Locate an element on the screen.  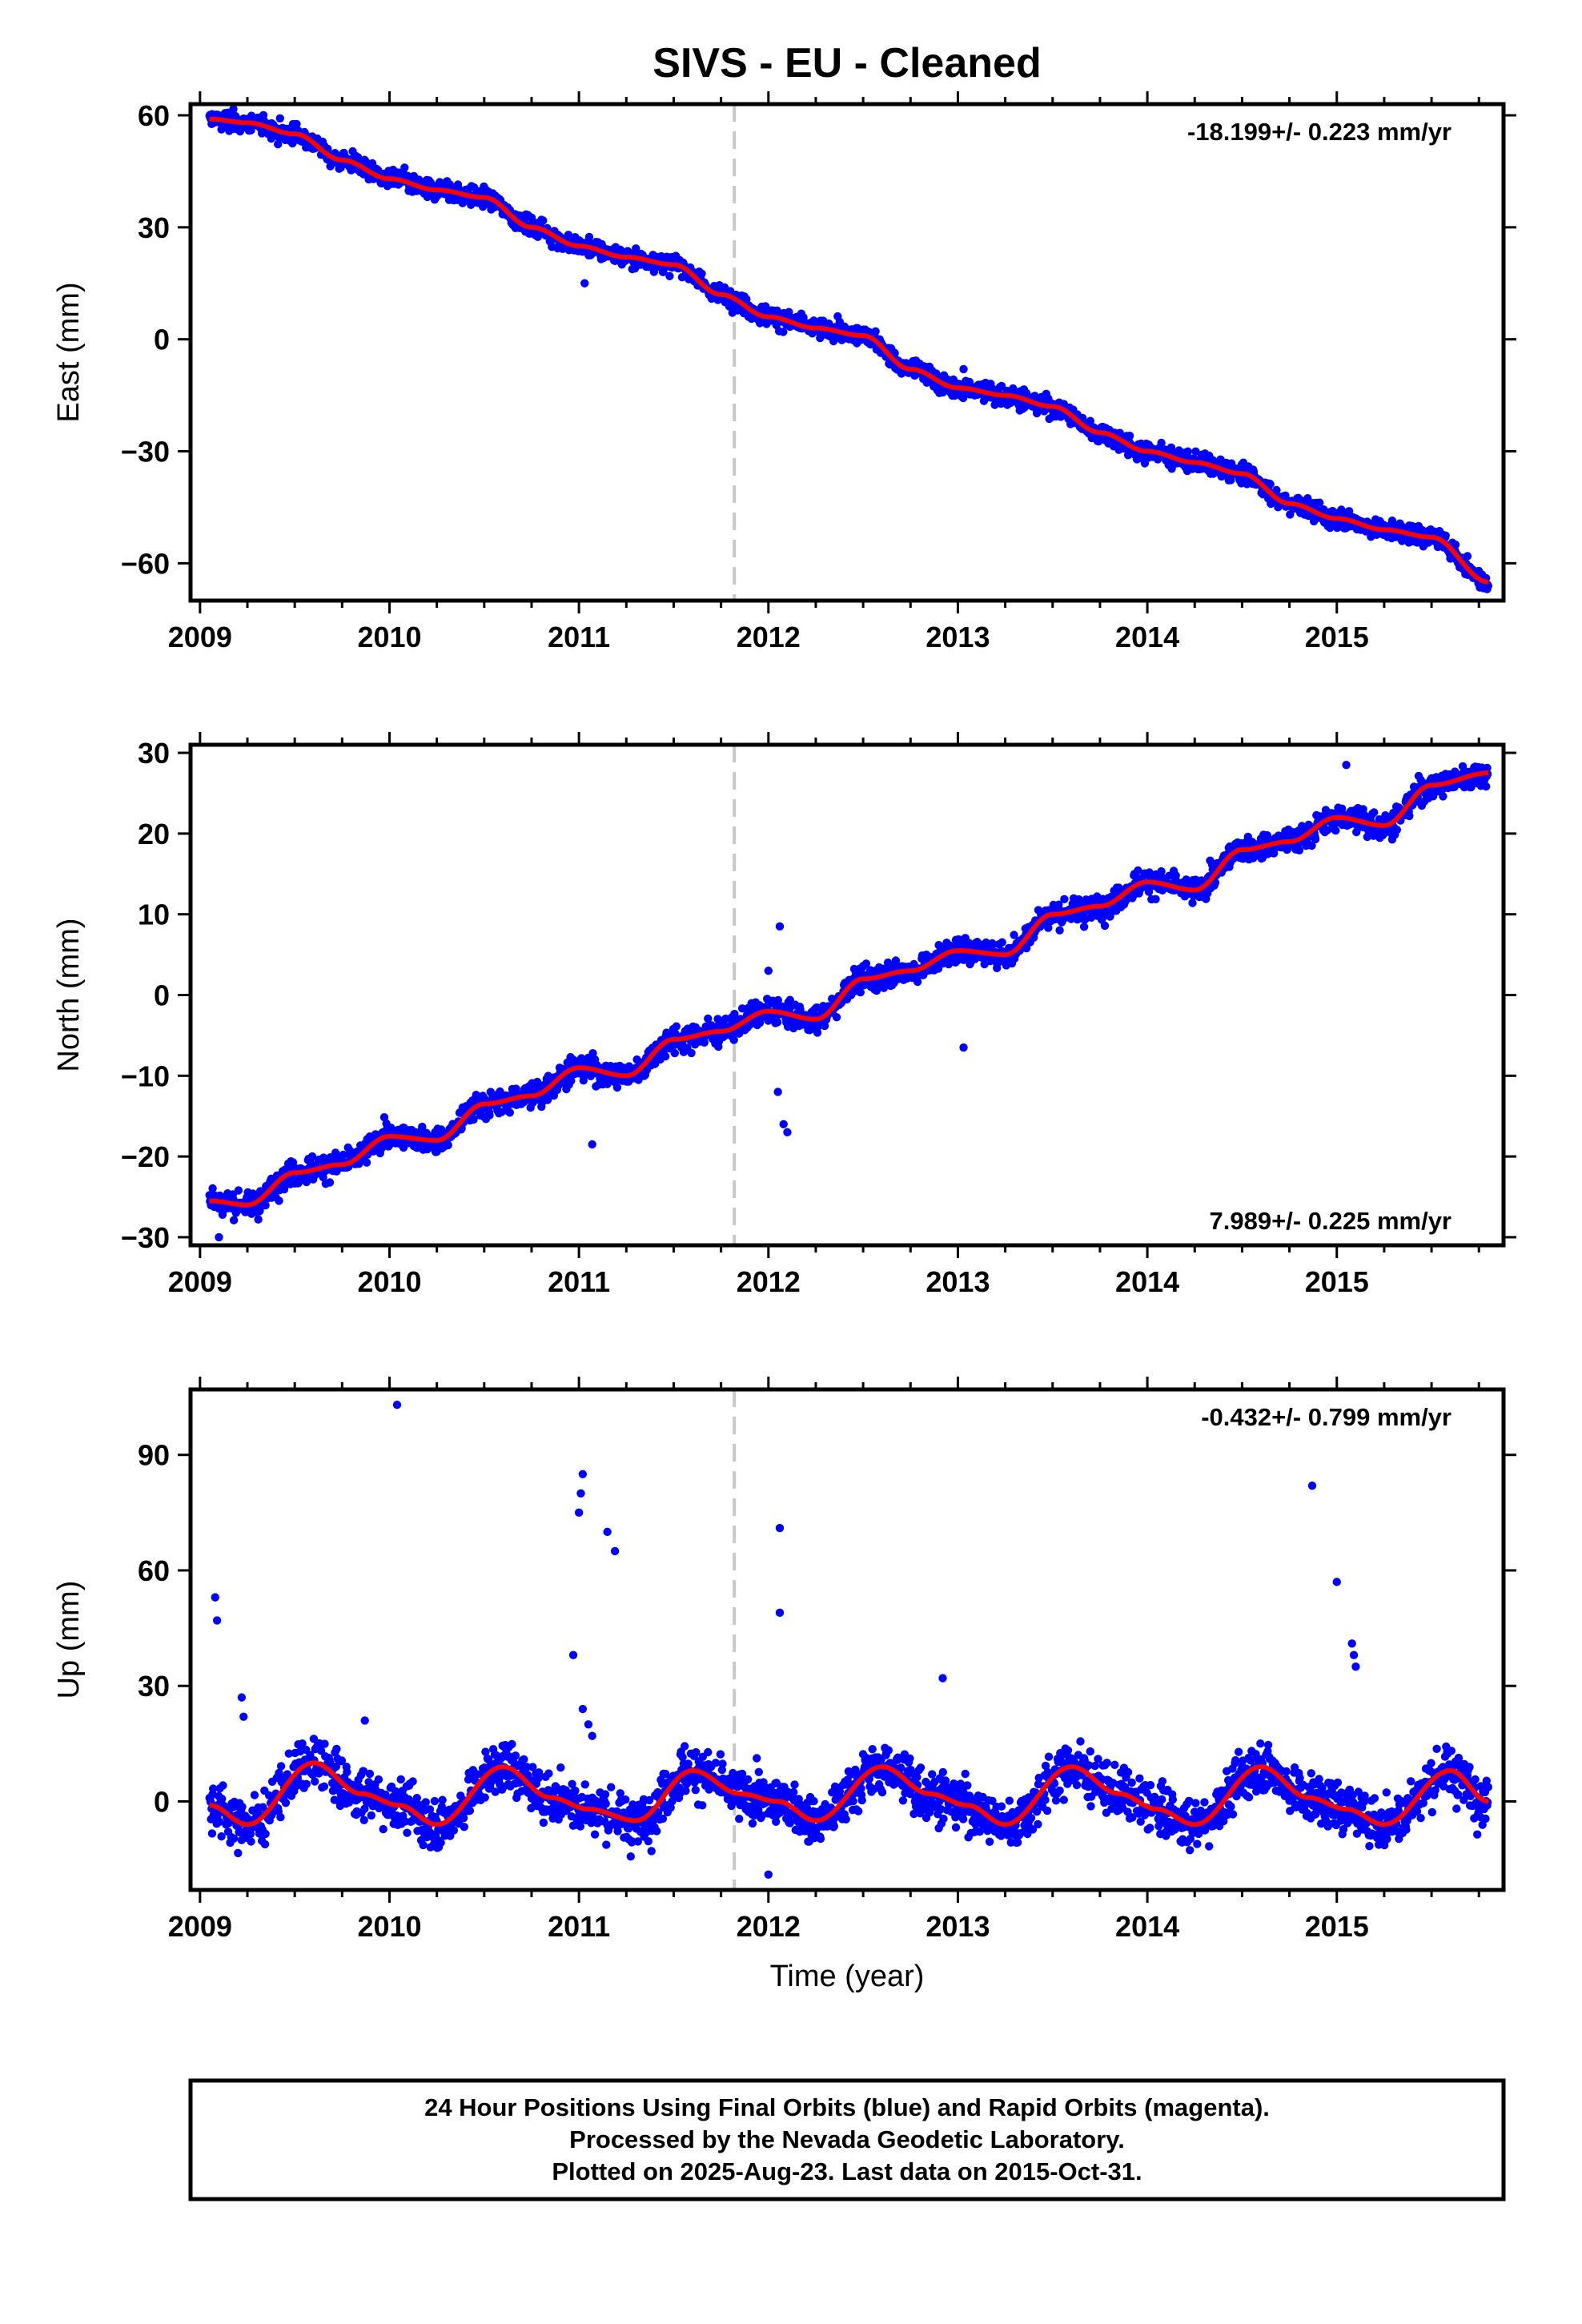
y-tick-label: 0 is located at coordinates (162, 995).